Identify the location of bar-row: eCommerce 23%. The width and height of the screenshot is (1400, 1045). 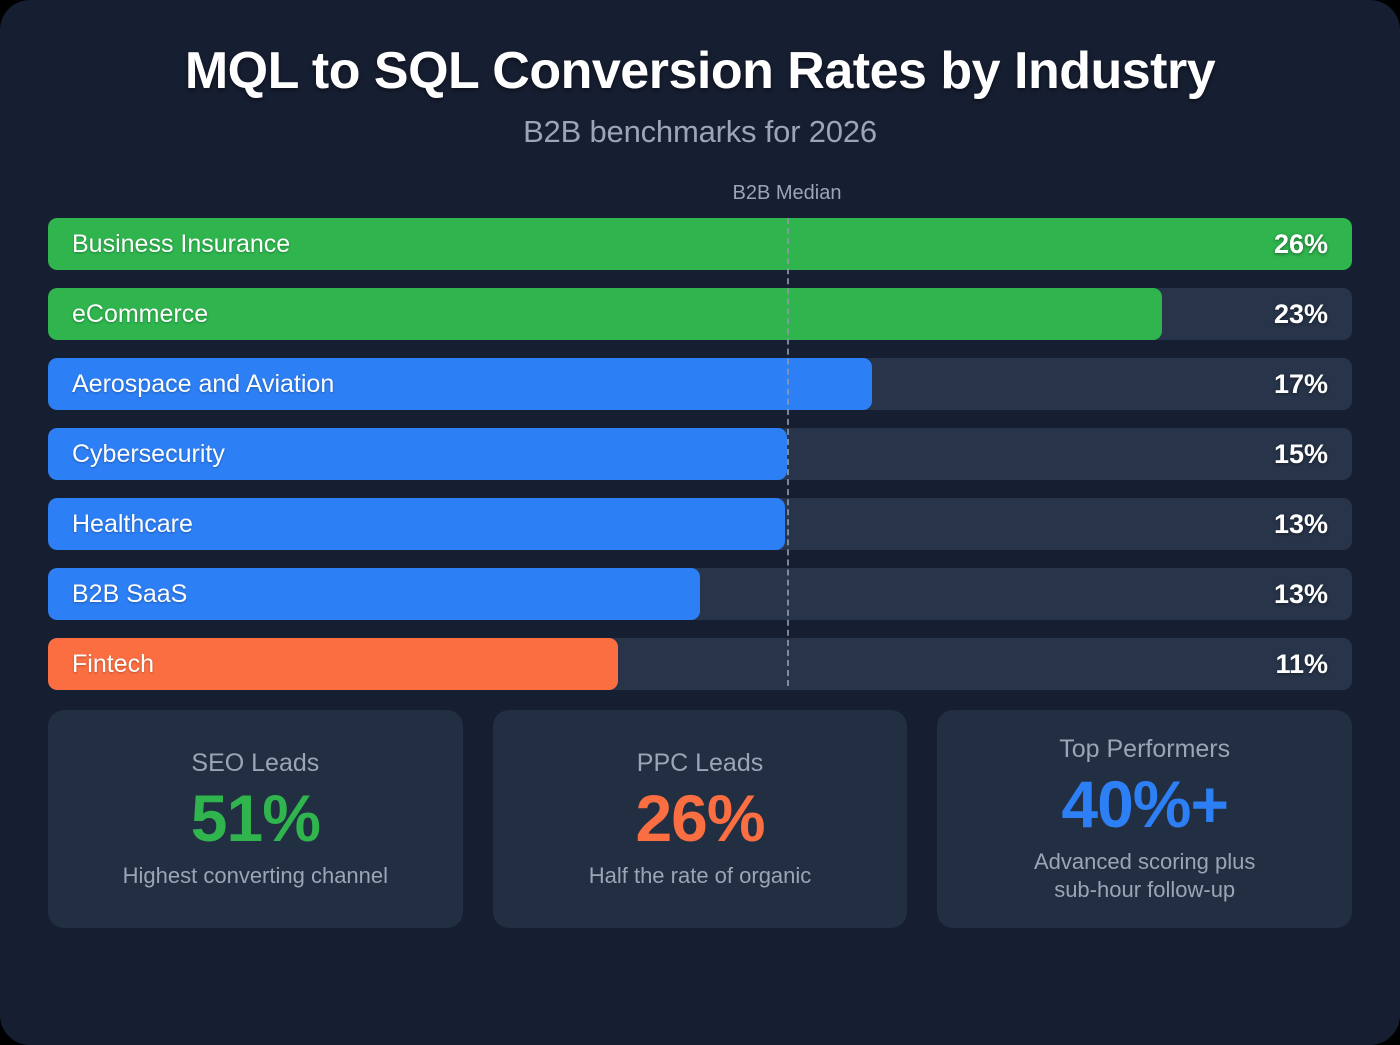
(700, 314).